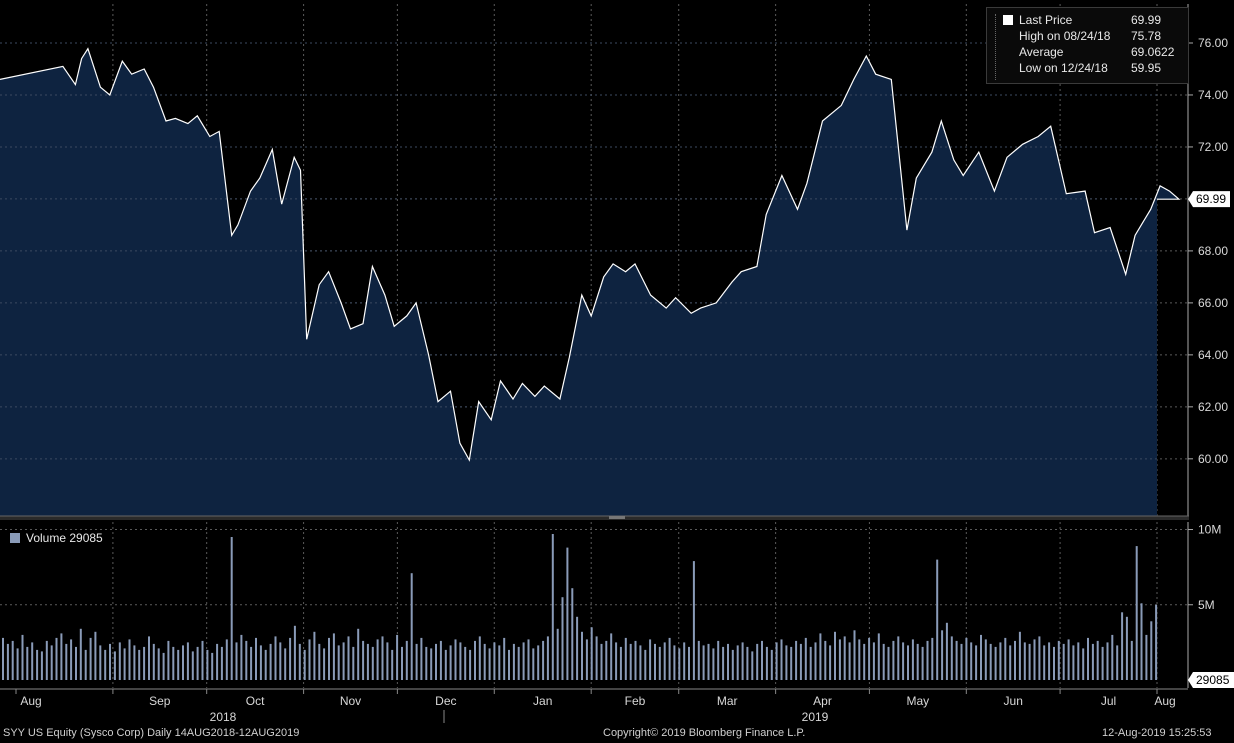 This screenshot has width=1234, height=743. I want to click on legend-value: 69.99, so click(1146, 20).